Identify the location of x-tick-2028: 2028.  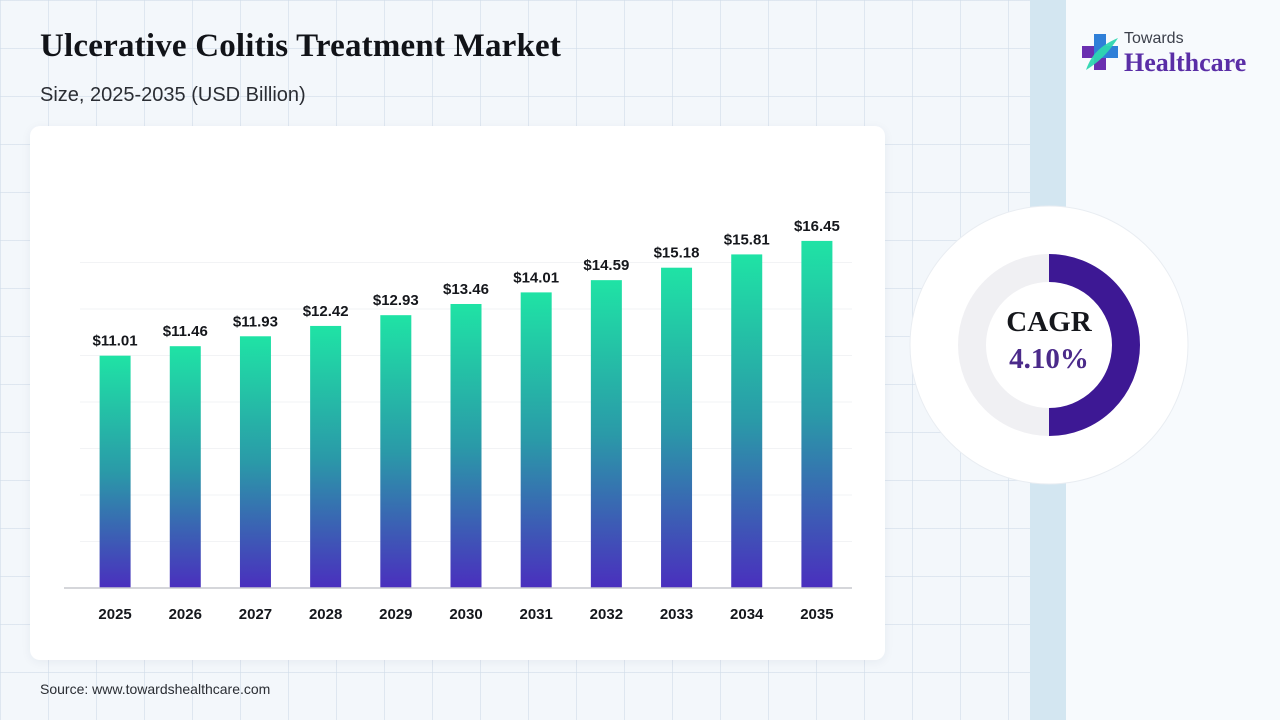
(325, 614).